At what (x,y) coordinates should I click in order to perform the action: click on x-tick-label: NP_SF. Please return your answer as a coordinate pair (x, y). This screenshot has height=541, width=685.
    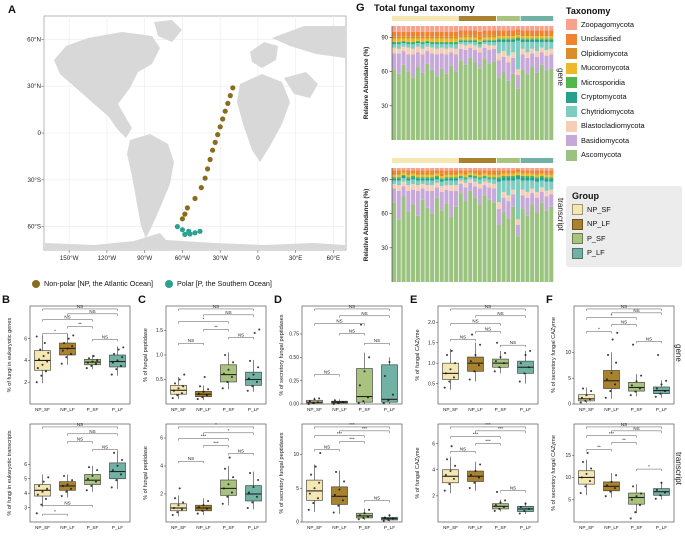
    Looking at the image, I should click on (314, 527).